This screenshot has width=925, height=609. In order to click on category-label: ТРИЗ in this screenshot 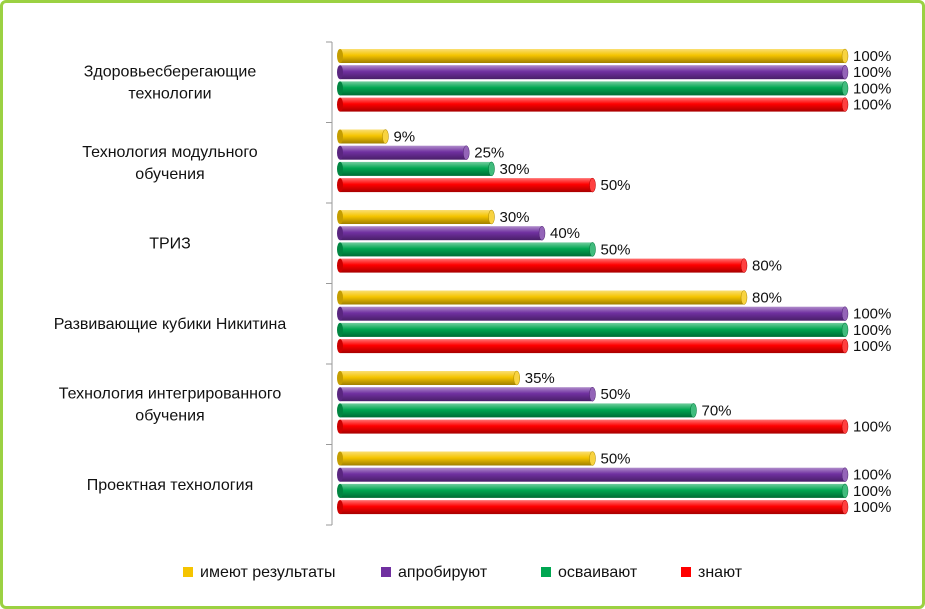, I will do `click(170, 243)`.